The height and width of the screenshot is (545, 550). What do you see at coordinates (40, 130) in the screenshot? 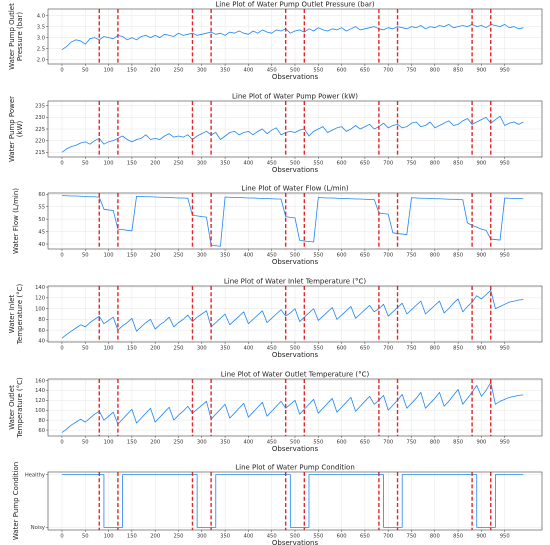
I see `y-tick-label: 225` at bounding box center [40, 130].